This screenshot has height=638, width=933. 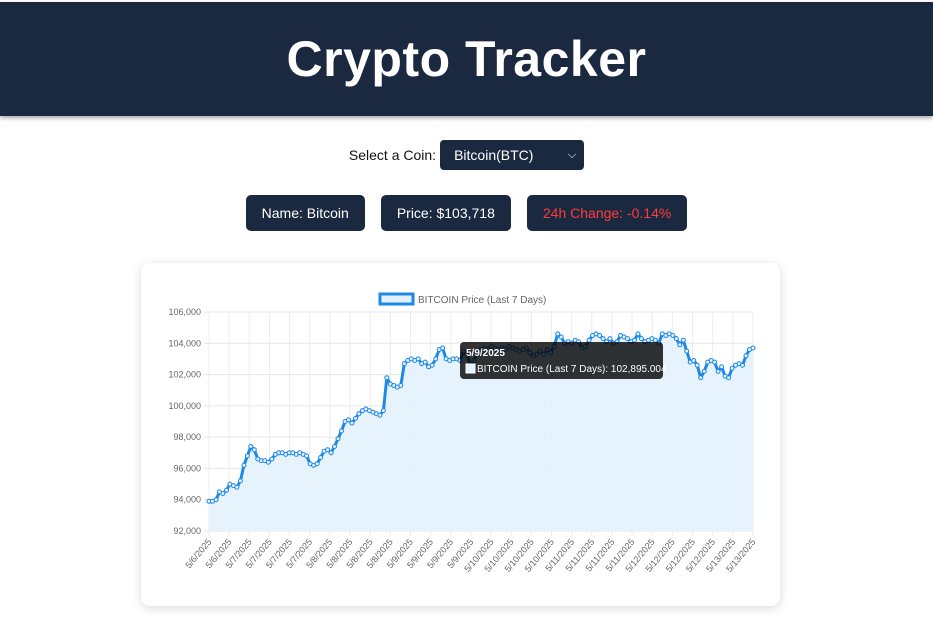 I want to click on y-tick-label: 104,000, so click(x=184, y=343).